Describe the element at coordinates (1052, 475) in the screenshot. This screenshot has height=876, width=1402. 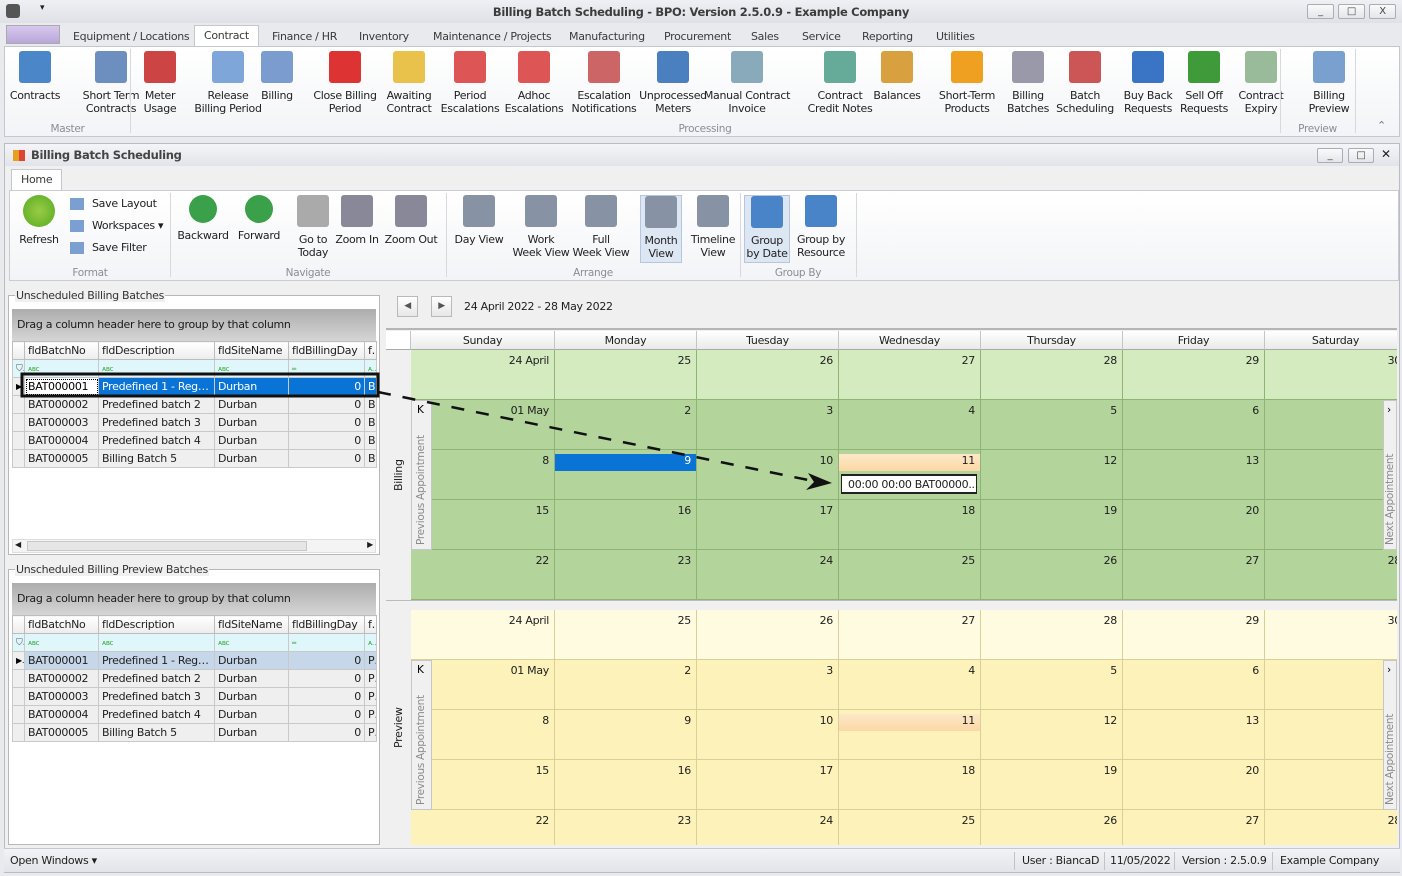
I see `calendar-day-cell: 12` at that location.